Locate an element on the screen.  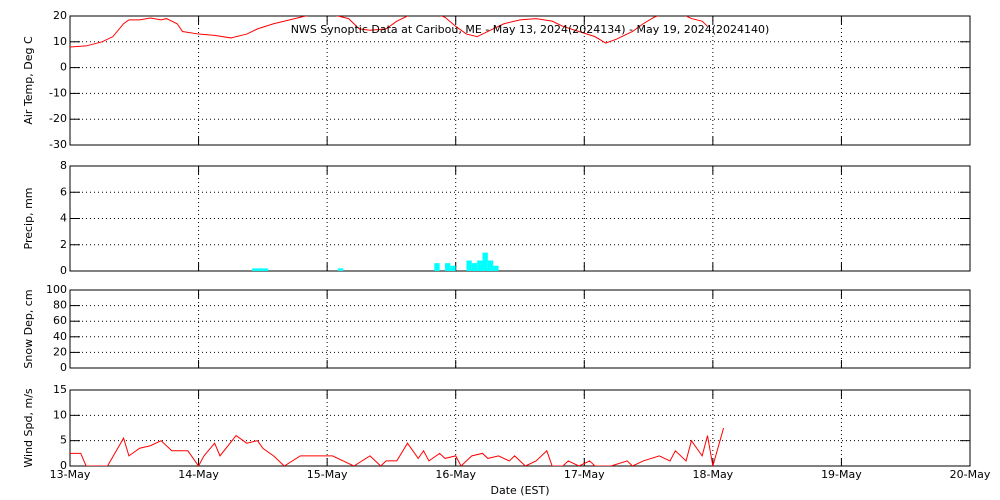
x-tick-label: 14-May is located at coordinates (198, 474).